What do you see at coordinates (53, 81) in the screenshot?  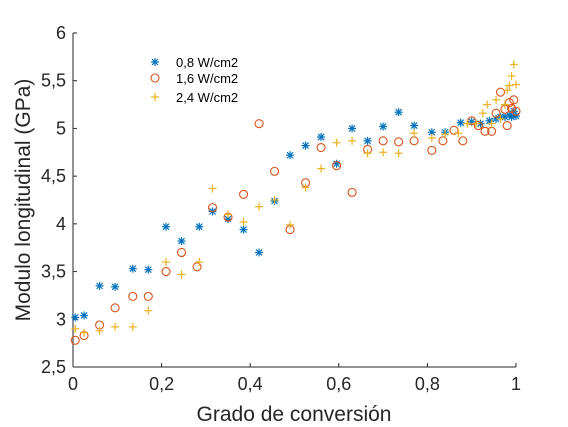 I see `y-tick-label: 5,5` at bounding box center [53, 81].